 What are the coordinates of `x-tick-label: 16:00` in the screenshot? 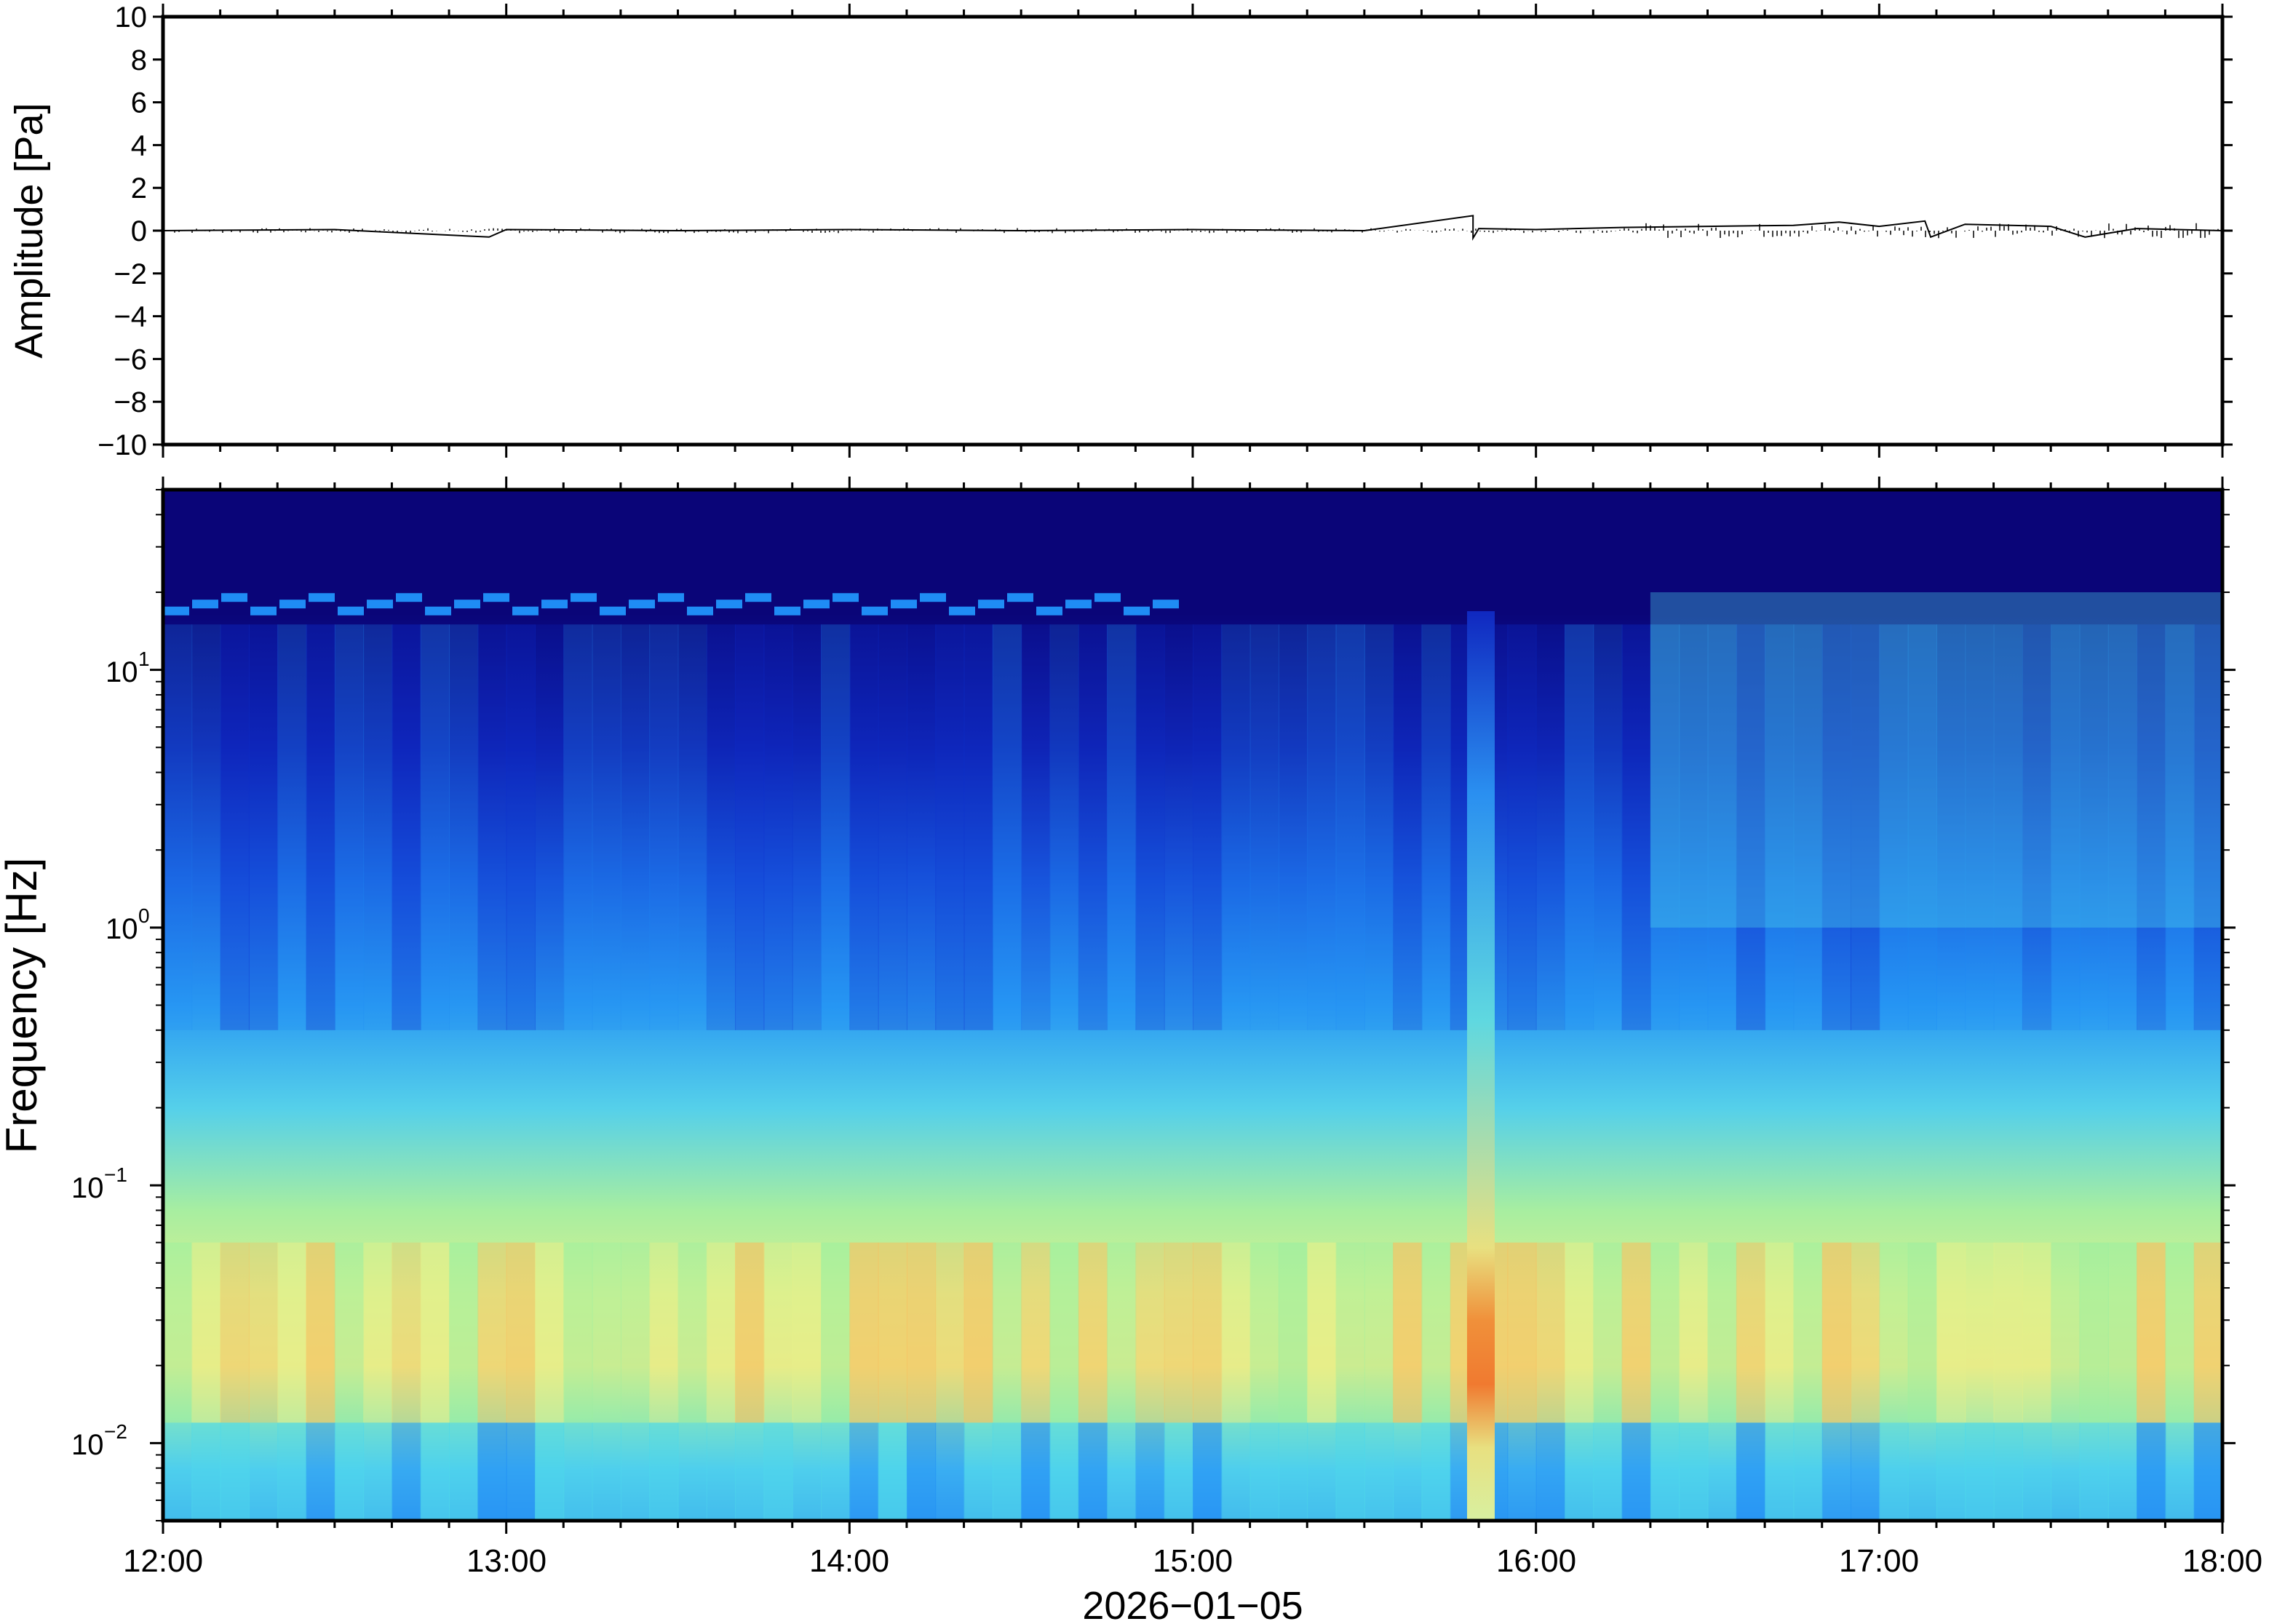 It's located at (1536, 1561).